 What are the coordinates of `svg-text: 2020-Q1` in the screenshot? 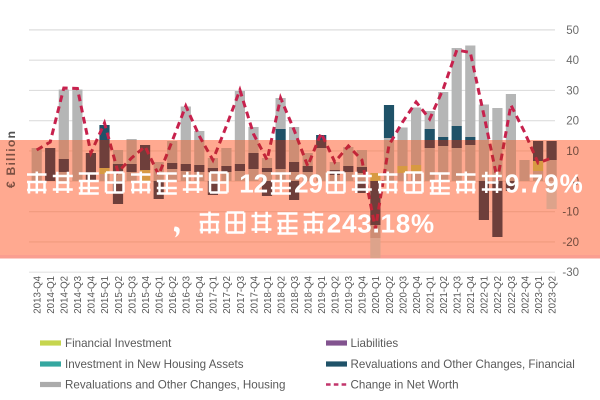 It's located at (376, 295).